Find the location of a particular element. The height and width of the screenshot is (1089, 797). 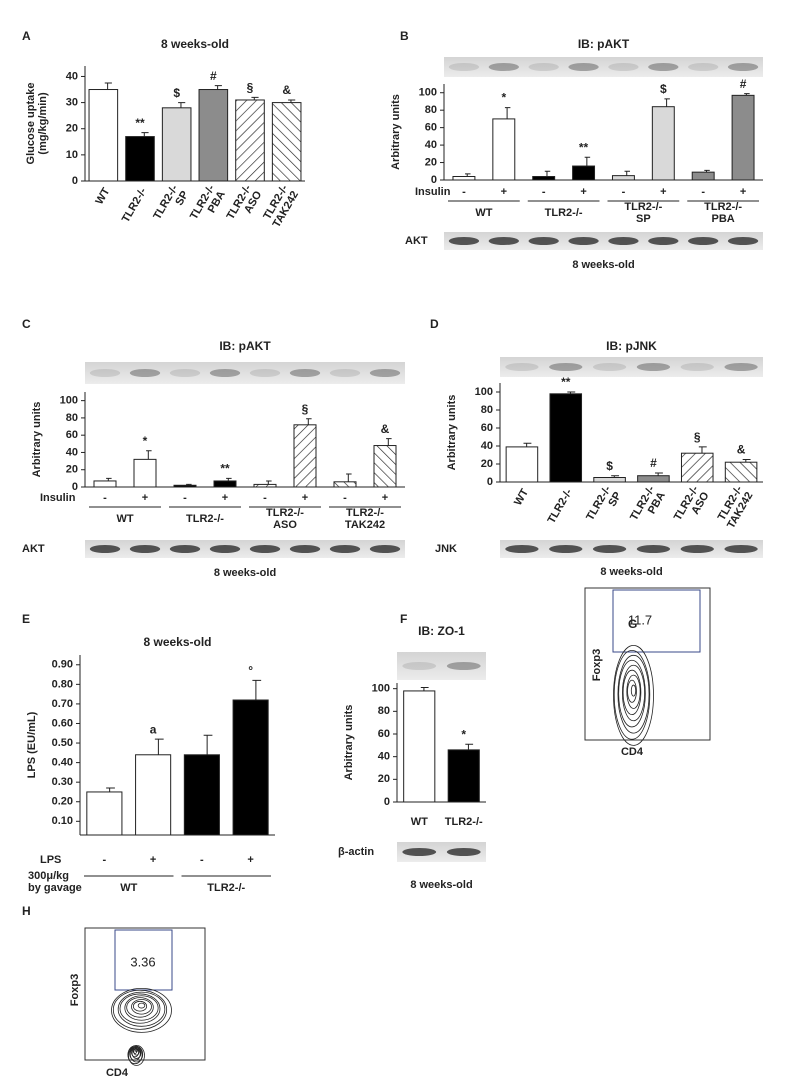

blot-label: β-actin is located at coordinates (356, 852).